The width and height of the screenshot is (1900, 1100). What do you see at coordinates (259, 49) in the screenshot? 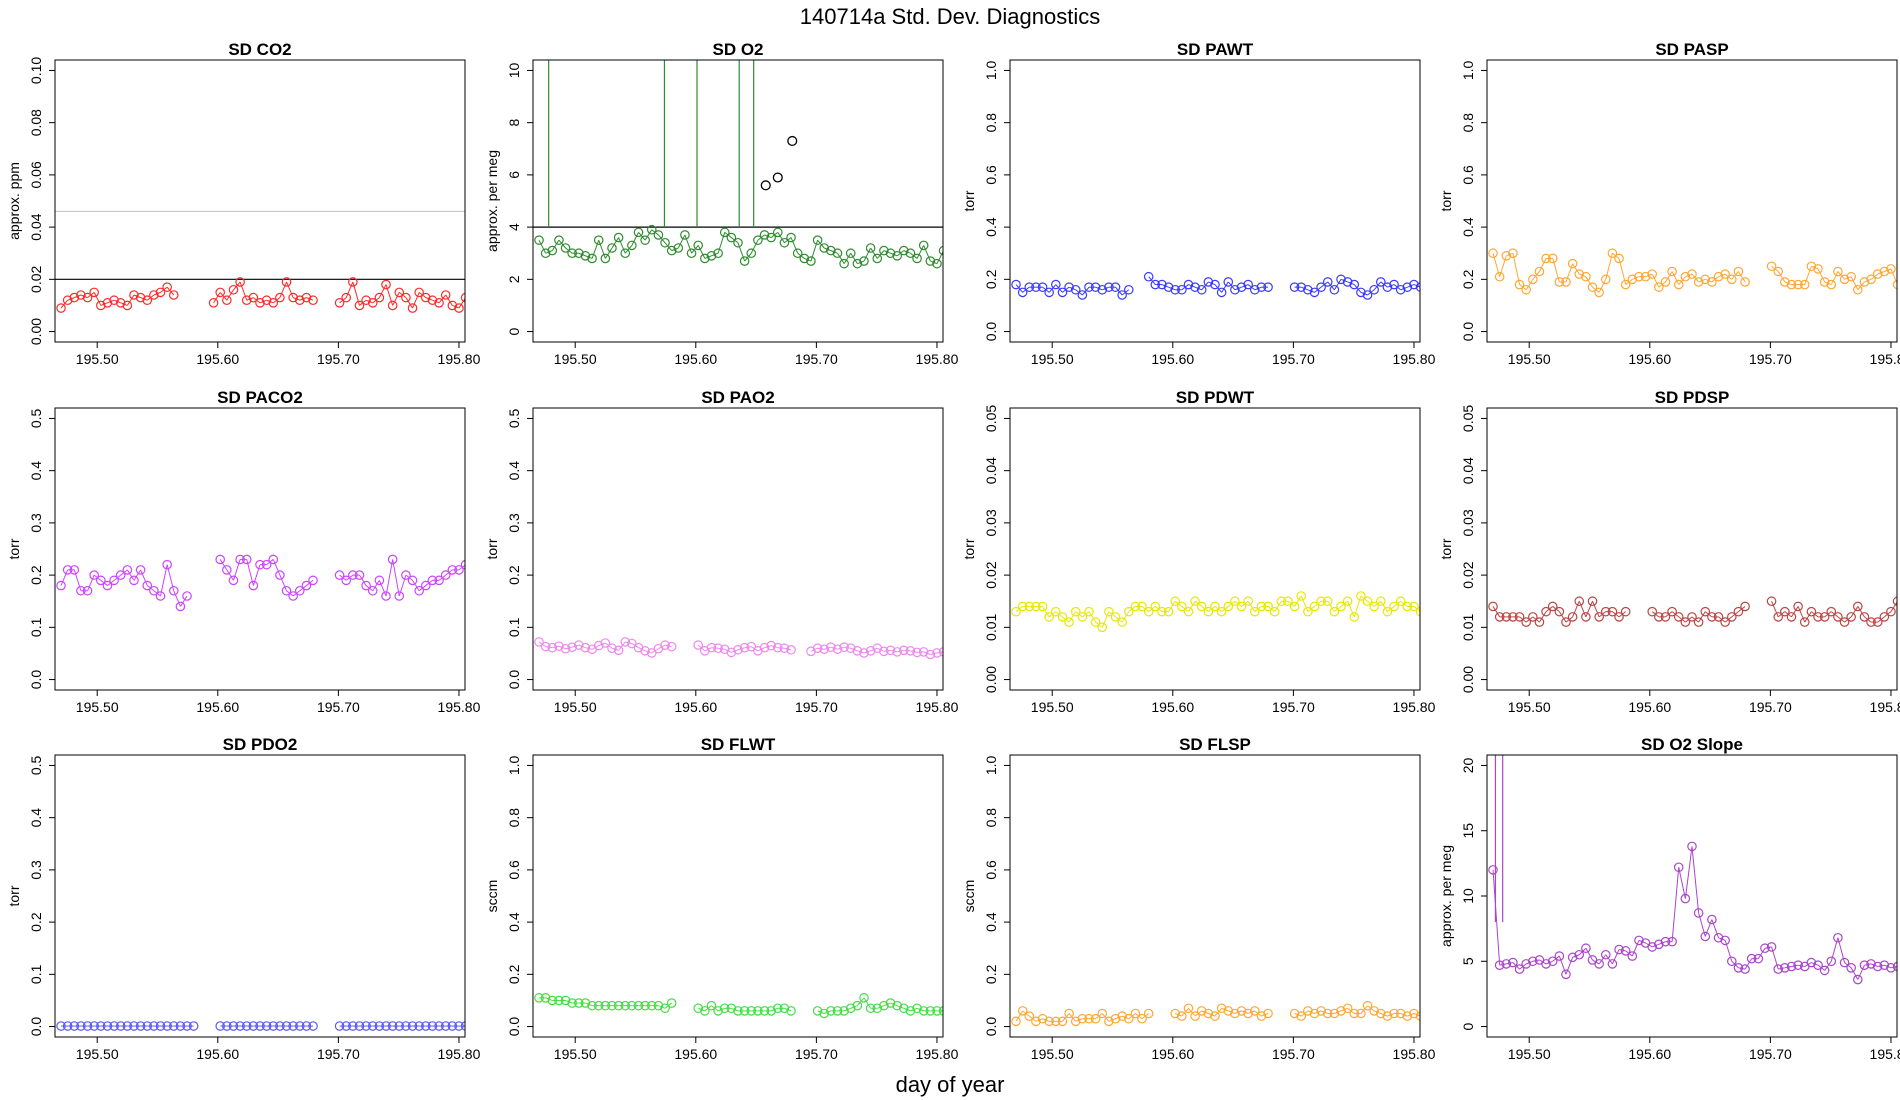
I see `panel-title: SD CO2` at bounding box center [259, 49].